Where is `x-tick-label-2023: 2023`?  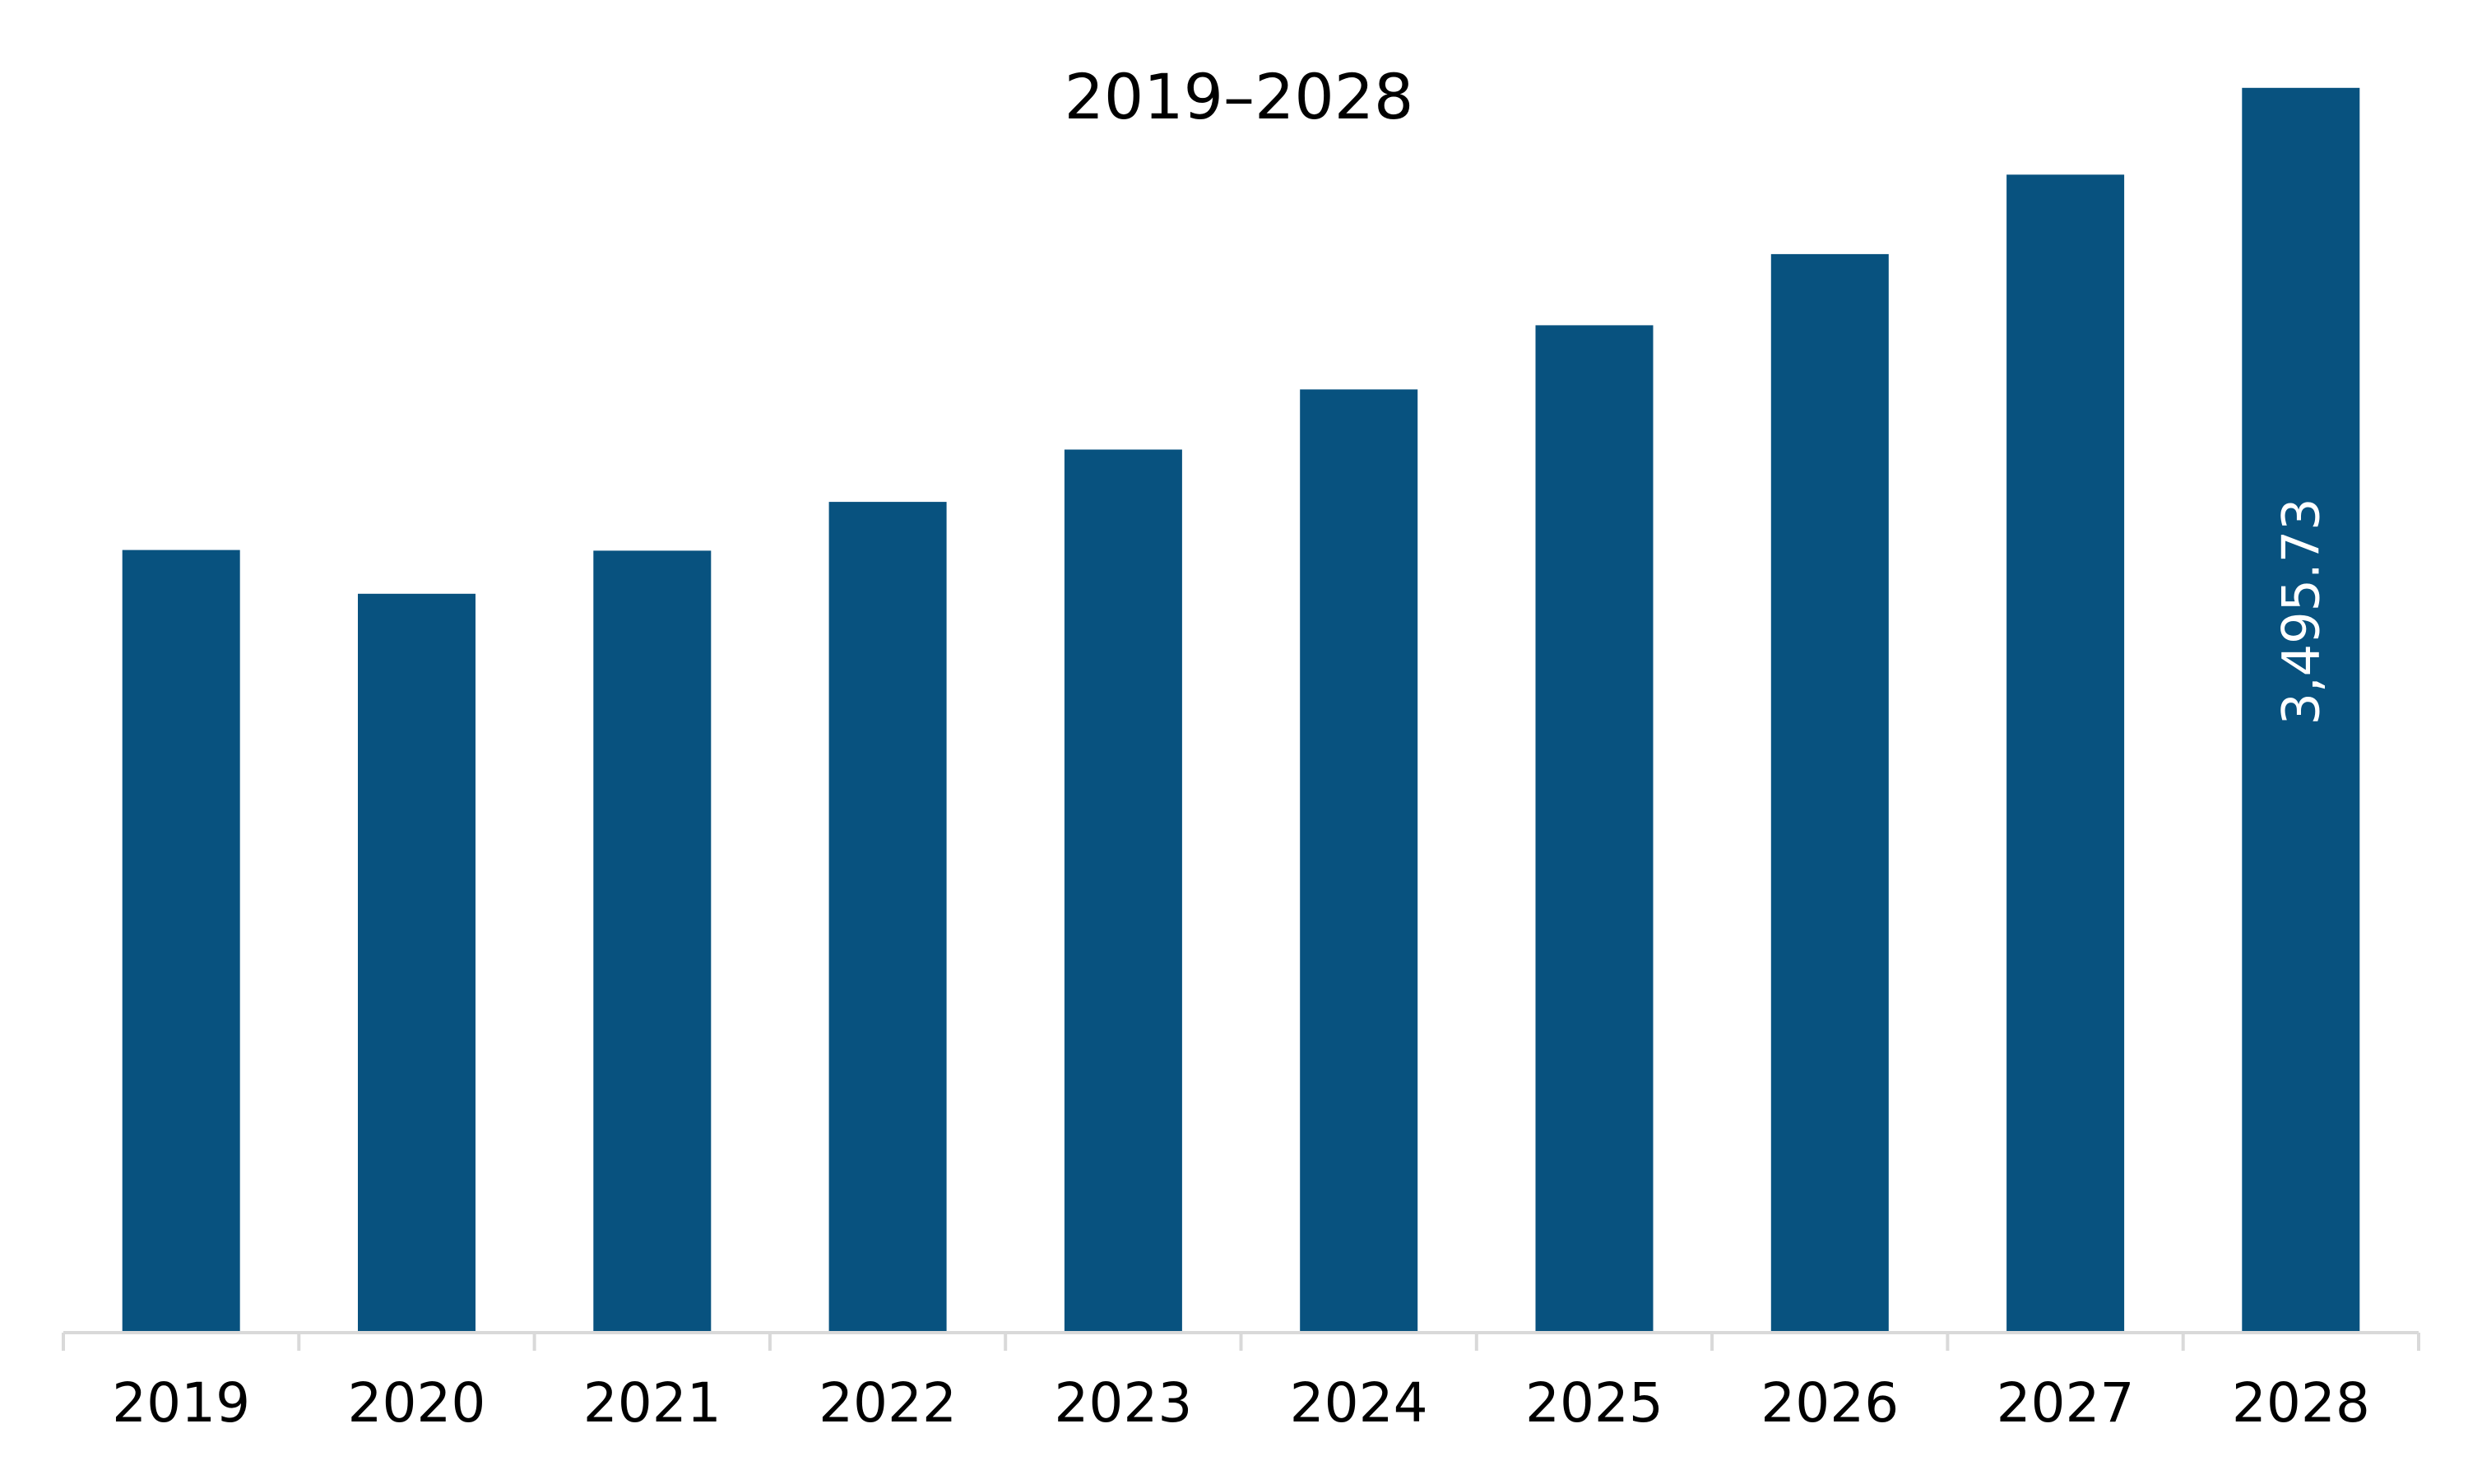 x-tick-label-2023: 2023 is located at coordinates (1123, 1403).